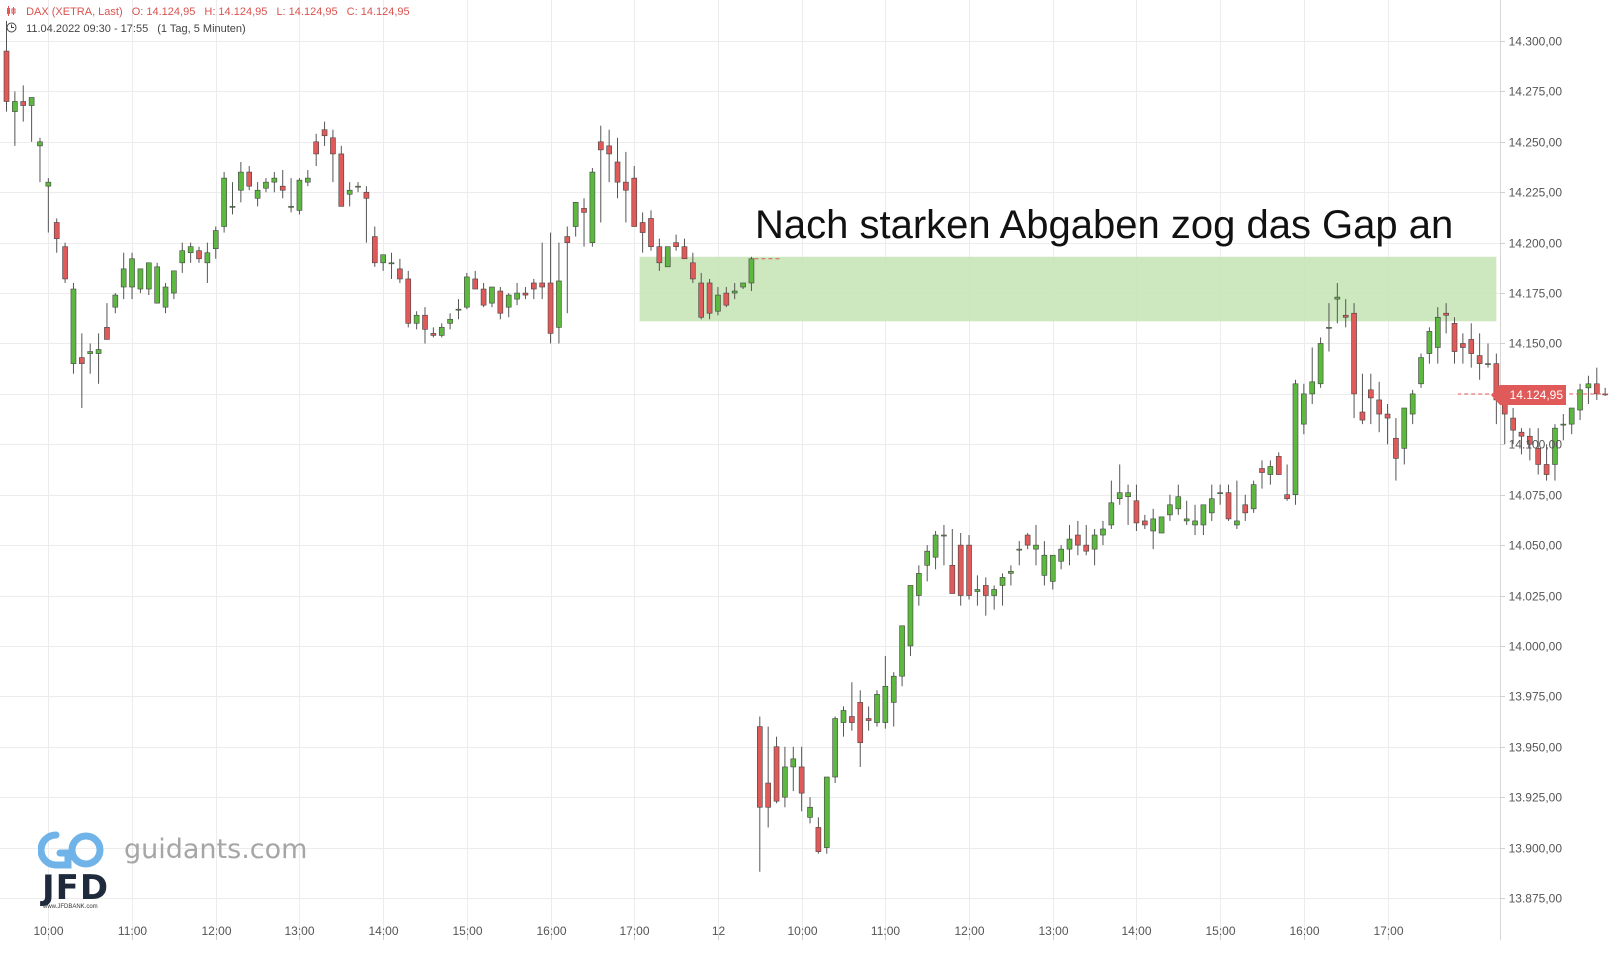 This screenshot has width=1623, height=973. What do you see at coordinates (1536, 546) in the screenshot?
I see `y-tick-label: 14.050,00` at bounding box center [1536, 546].